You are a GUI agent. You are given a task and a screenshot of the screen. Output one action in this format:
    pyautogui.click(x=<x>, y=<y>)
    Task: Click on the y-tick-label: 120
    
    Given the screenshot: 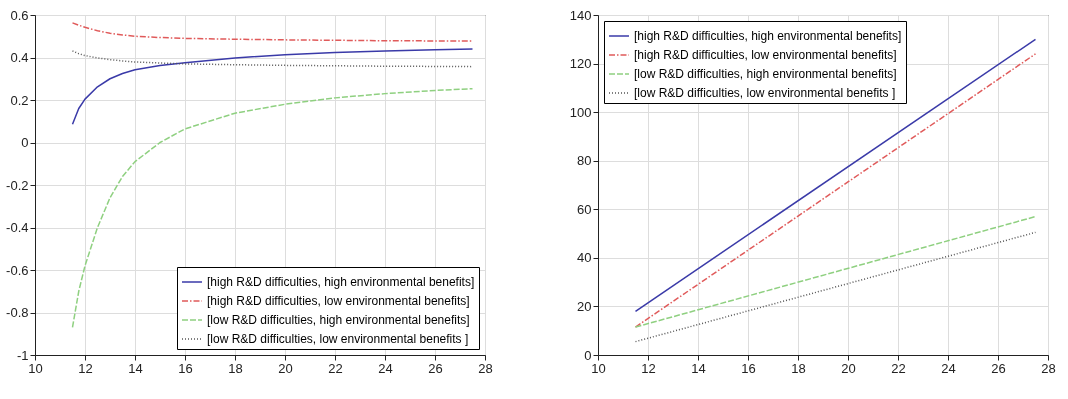 What is the action you would take?
    pyautogui.click(x=580, y=64)
    